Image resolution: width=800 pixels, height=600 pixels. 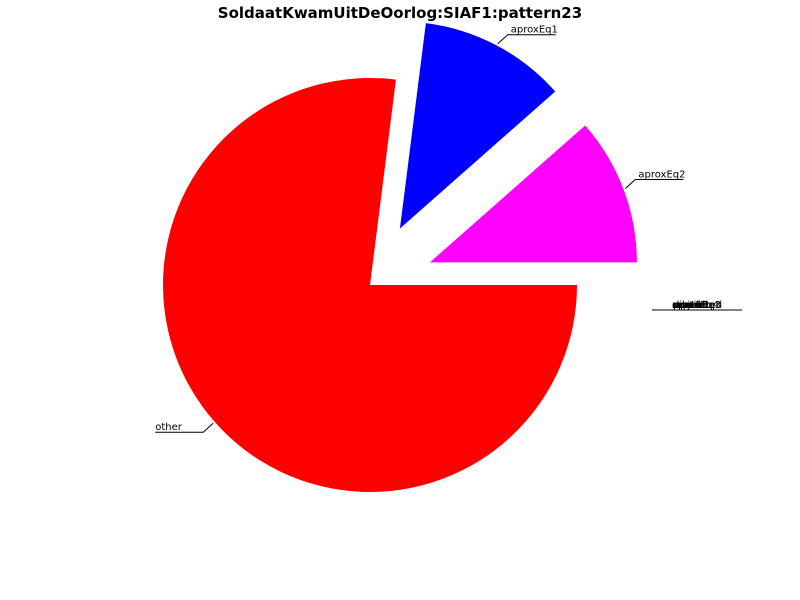 I want to click on slice-label-disjoint: disjoint, so click(x=691, y=305).